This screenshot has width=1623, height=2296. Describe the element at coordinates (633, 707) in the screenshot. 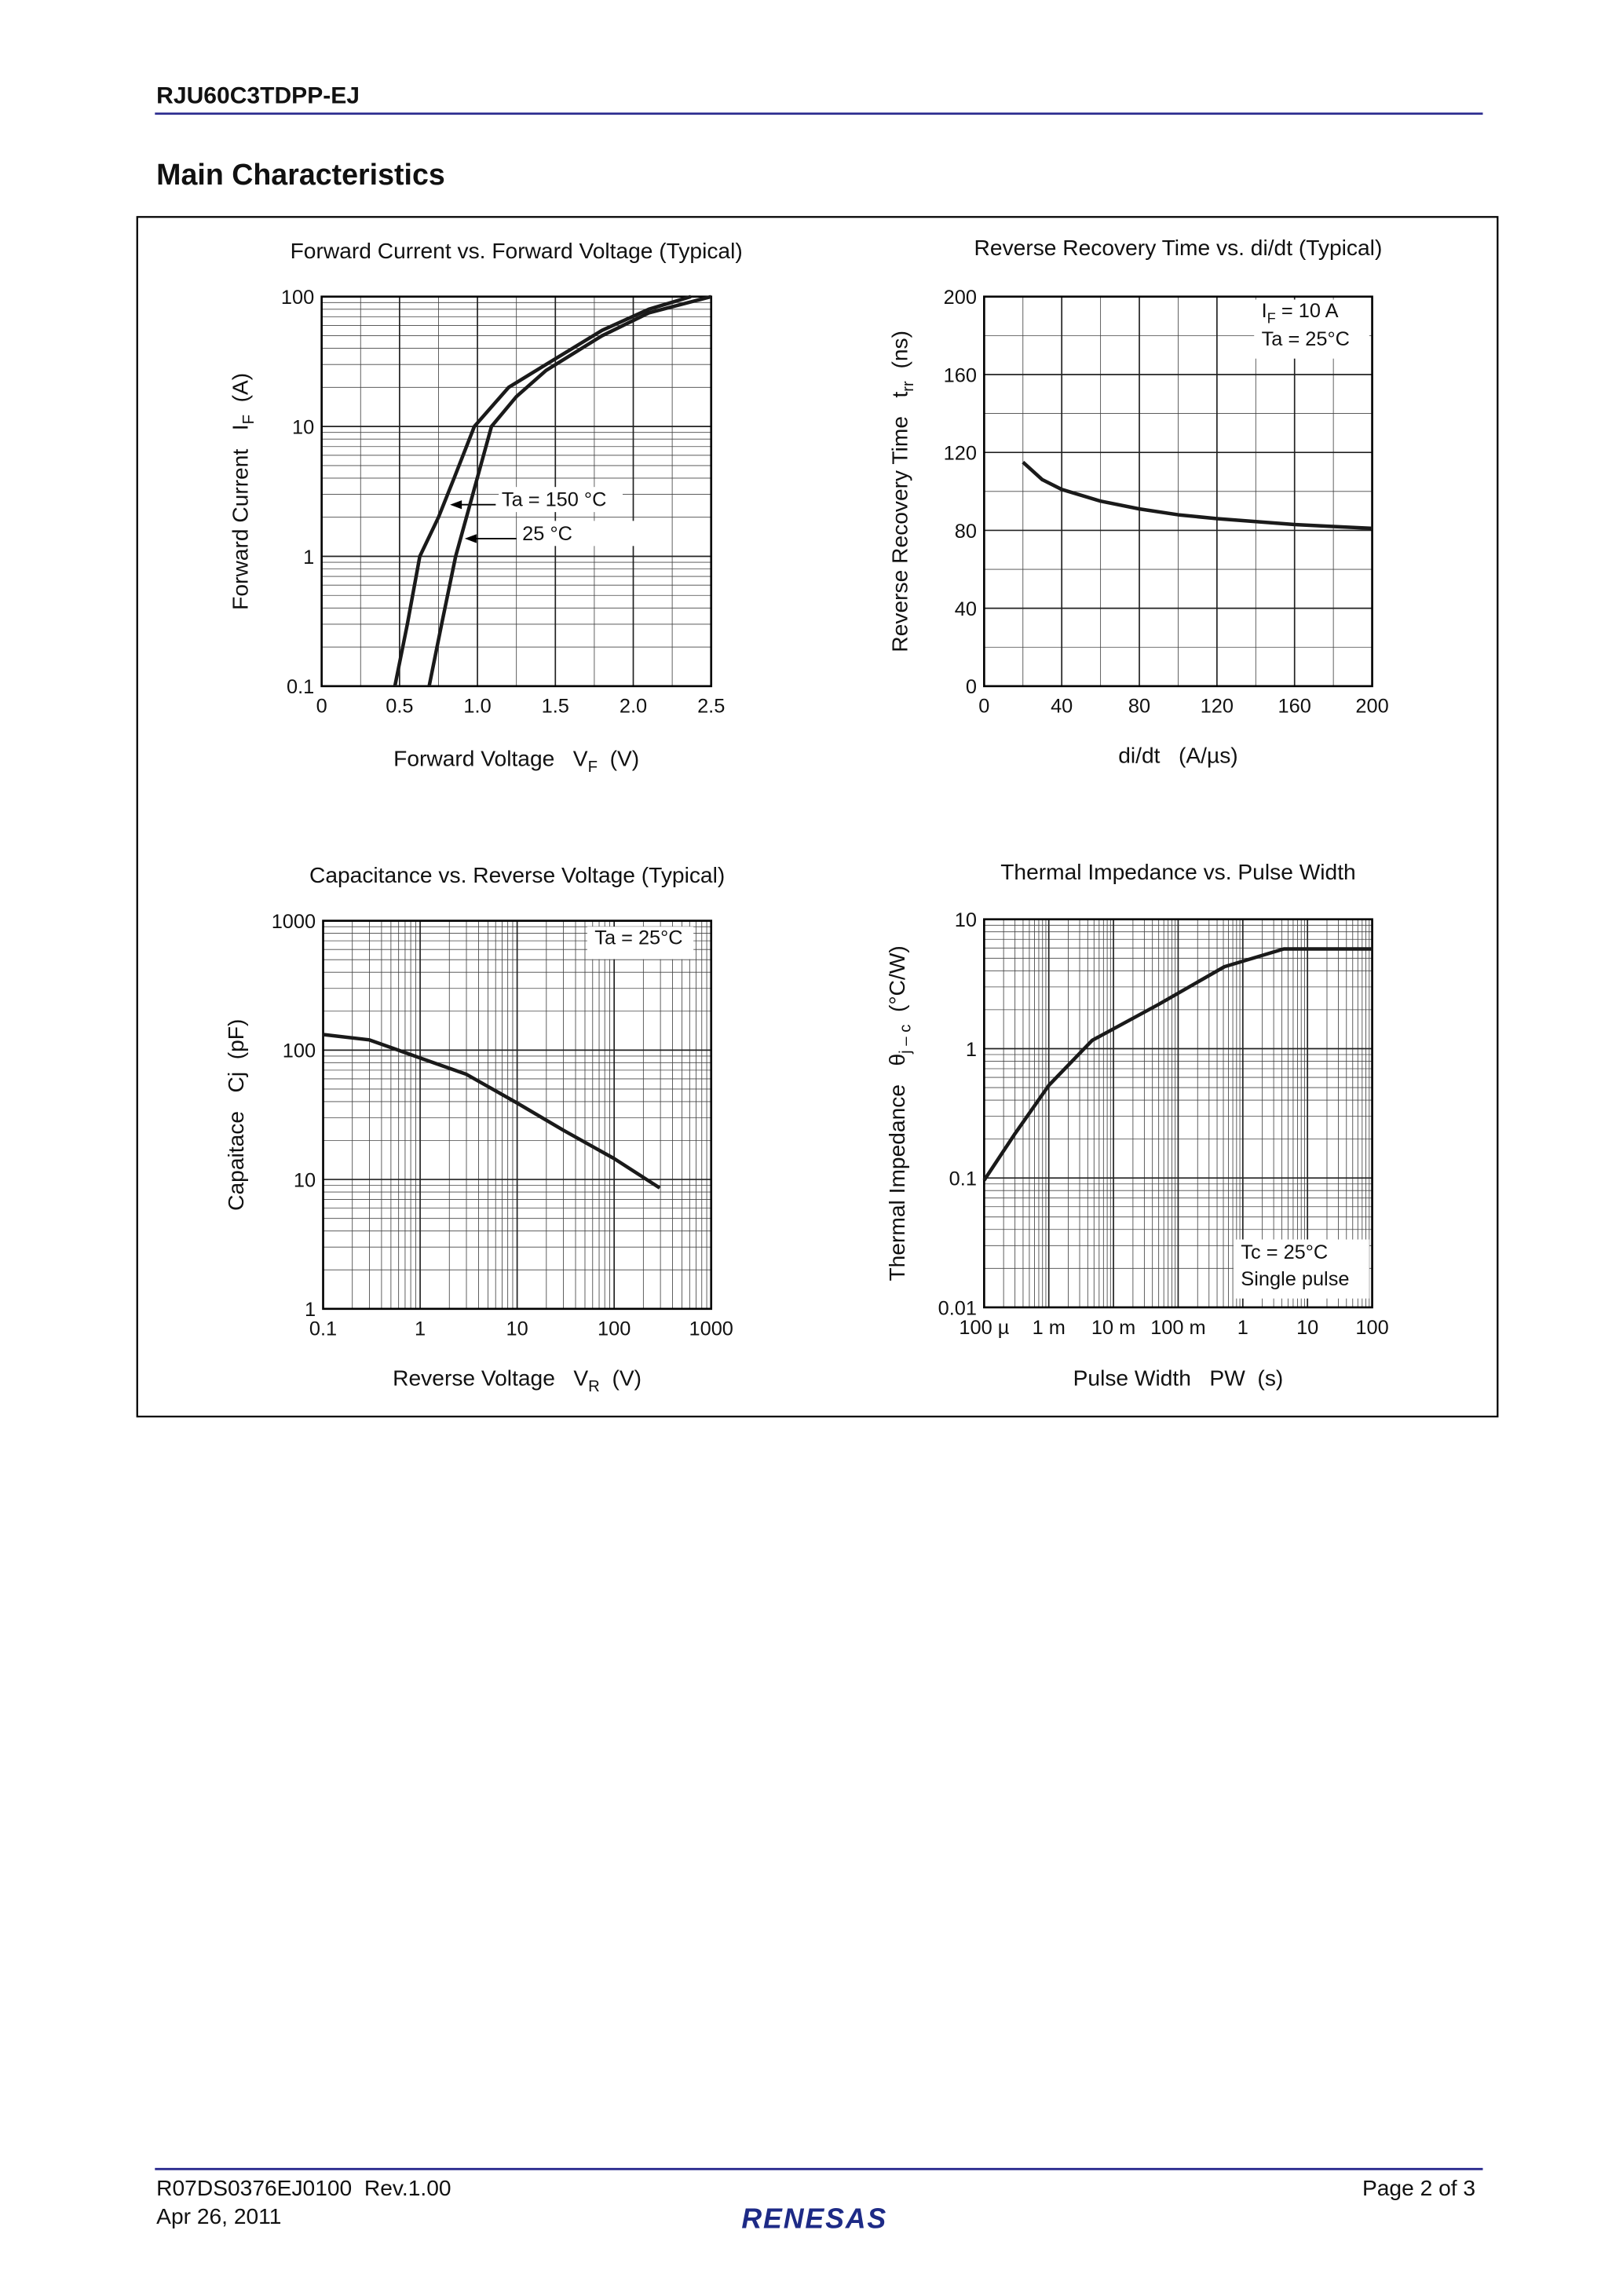

I see `x-tick-label: 2.0` at that location.